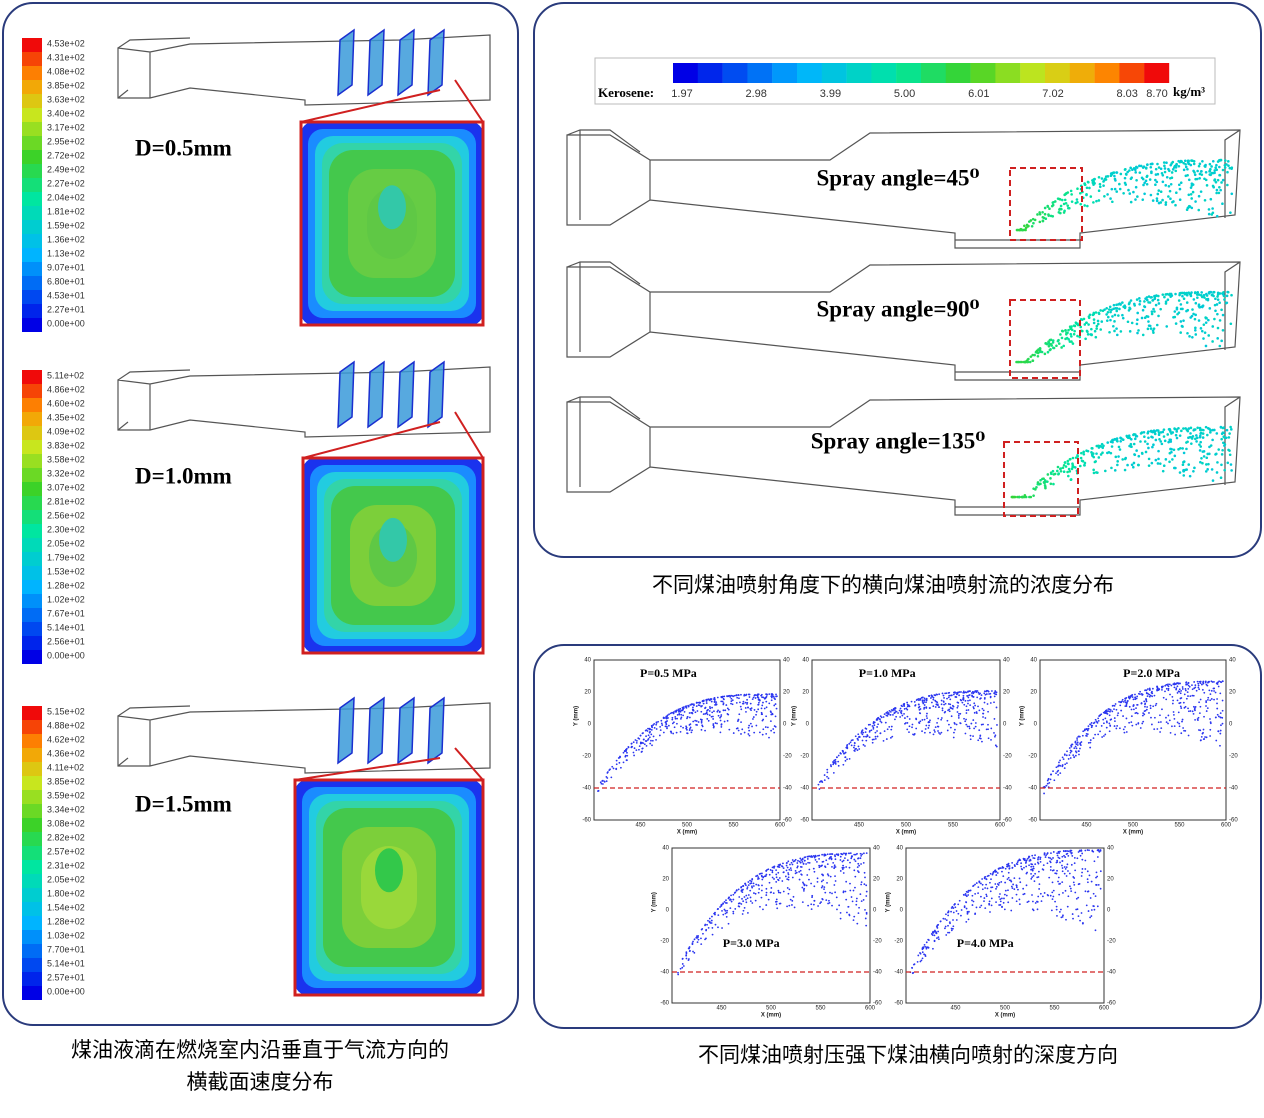 The image size is (1264, 1118). What do you see at coordinates (32, 993) in the screenshot?
I see `colorbar-swatch` at bounding box center [32, 993].